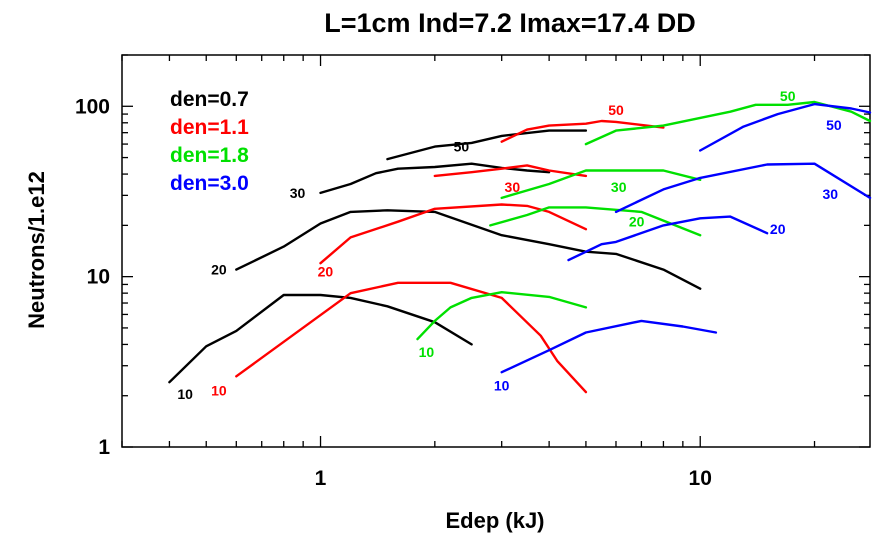  What do you see at coordinates (509, 23) in the screenshot?
I see `chart-title: L=1cm Ind=7.2 Imax=17.4 DD` at bounding box center [509, 23].